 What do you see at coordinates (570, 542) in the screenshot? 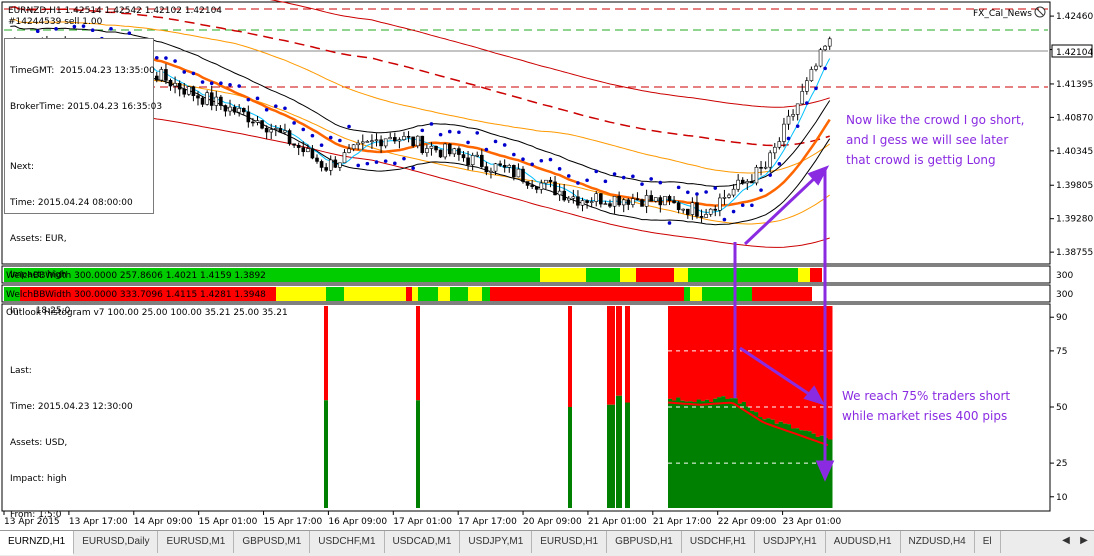
I see `tab-eurusd-h1: EURUSD,H1` at bounding box center [570, 542].